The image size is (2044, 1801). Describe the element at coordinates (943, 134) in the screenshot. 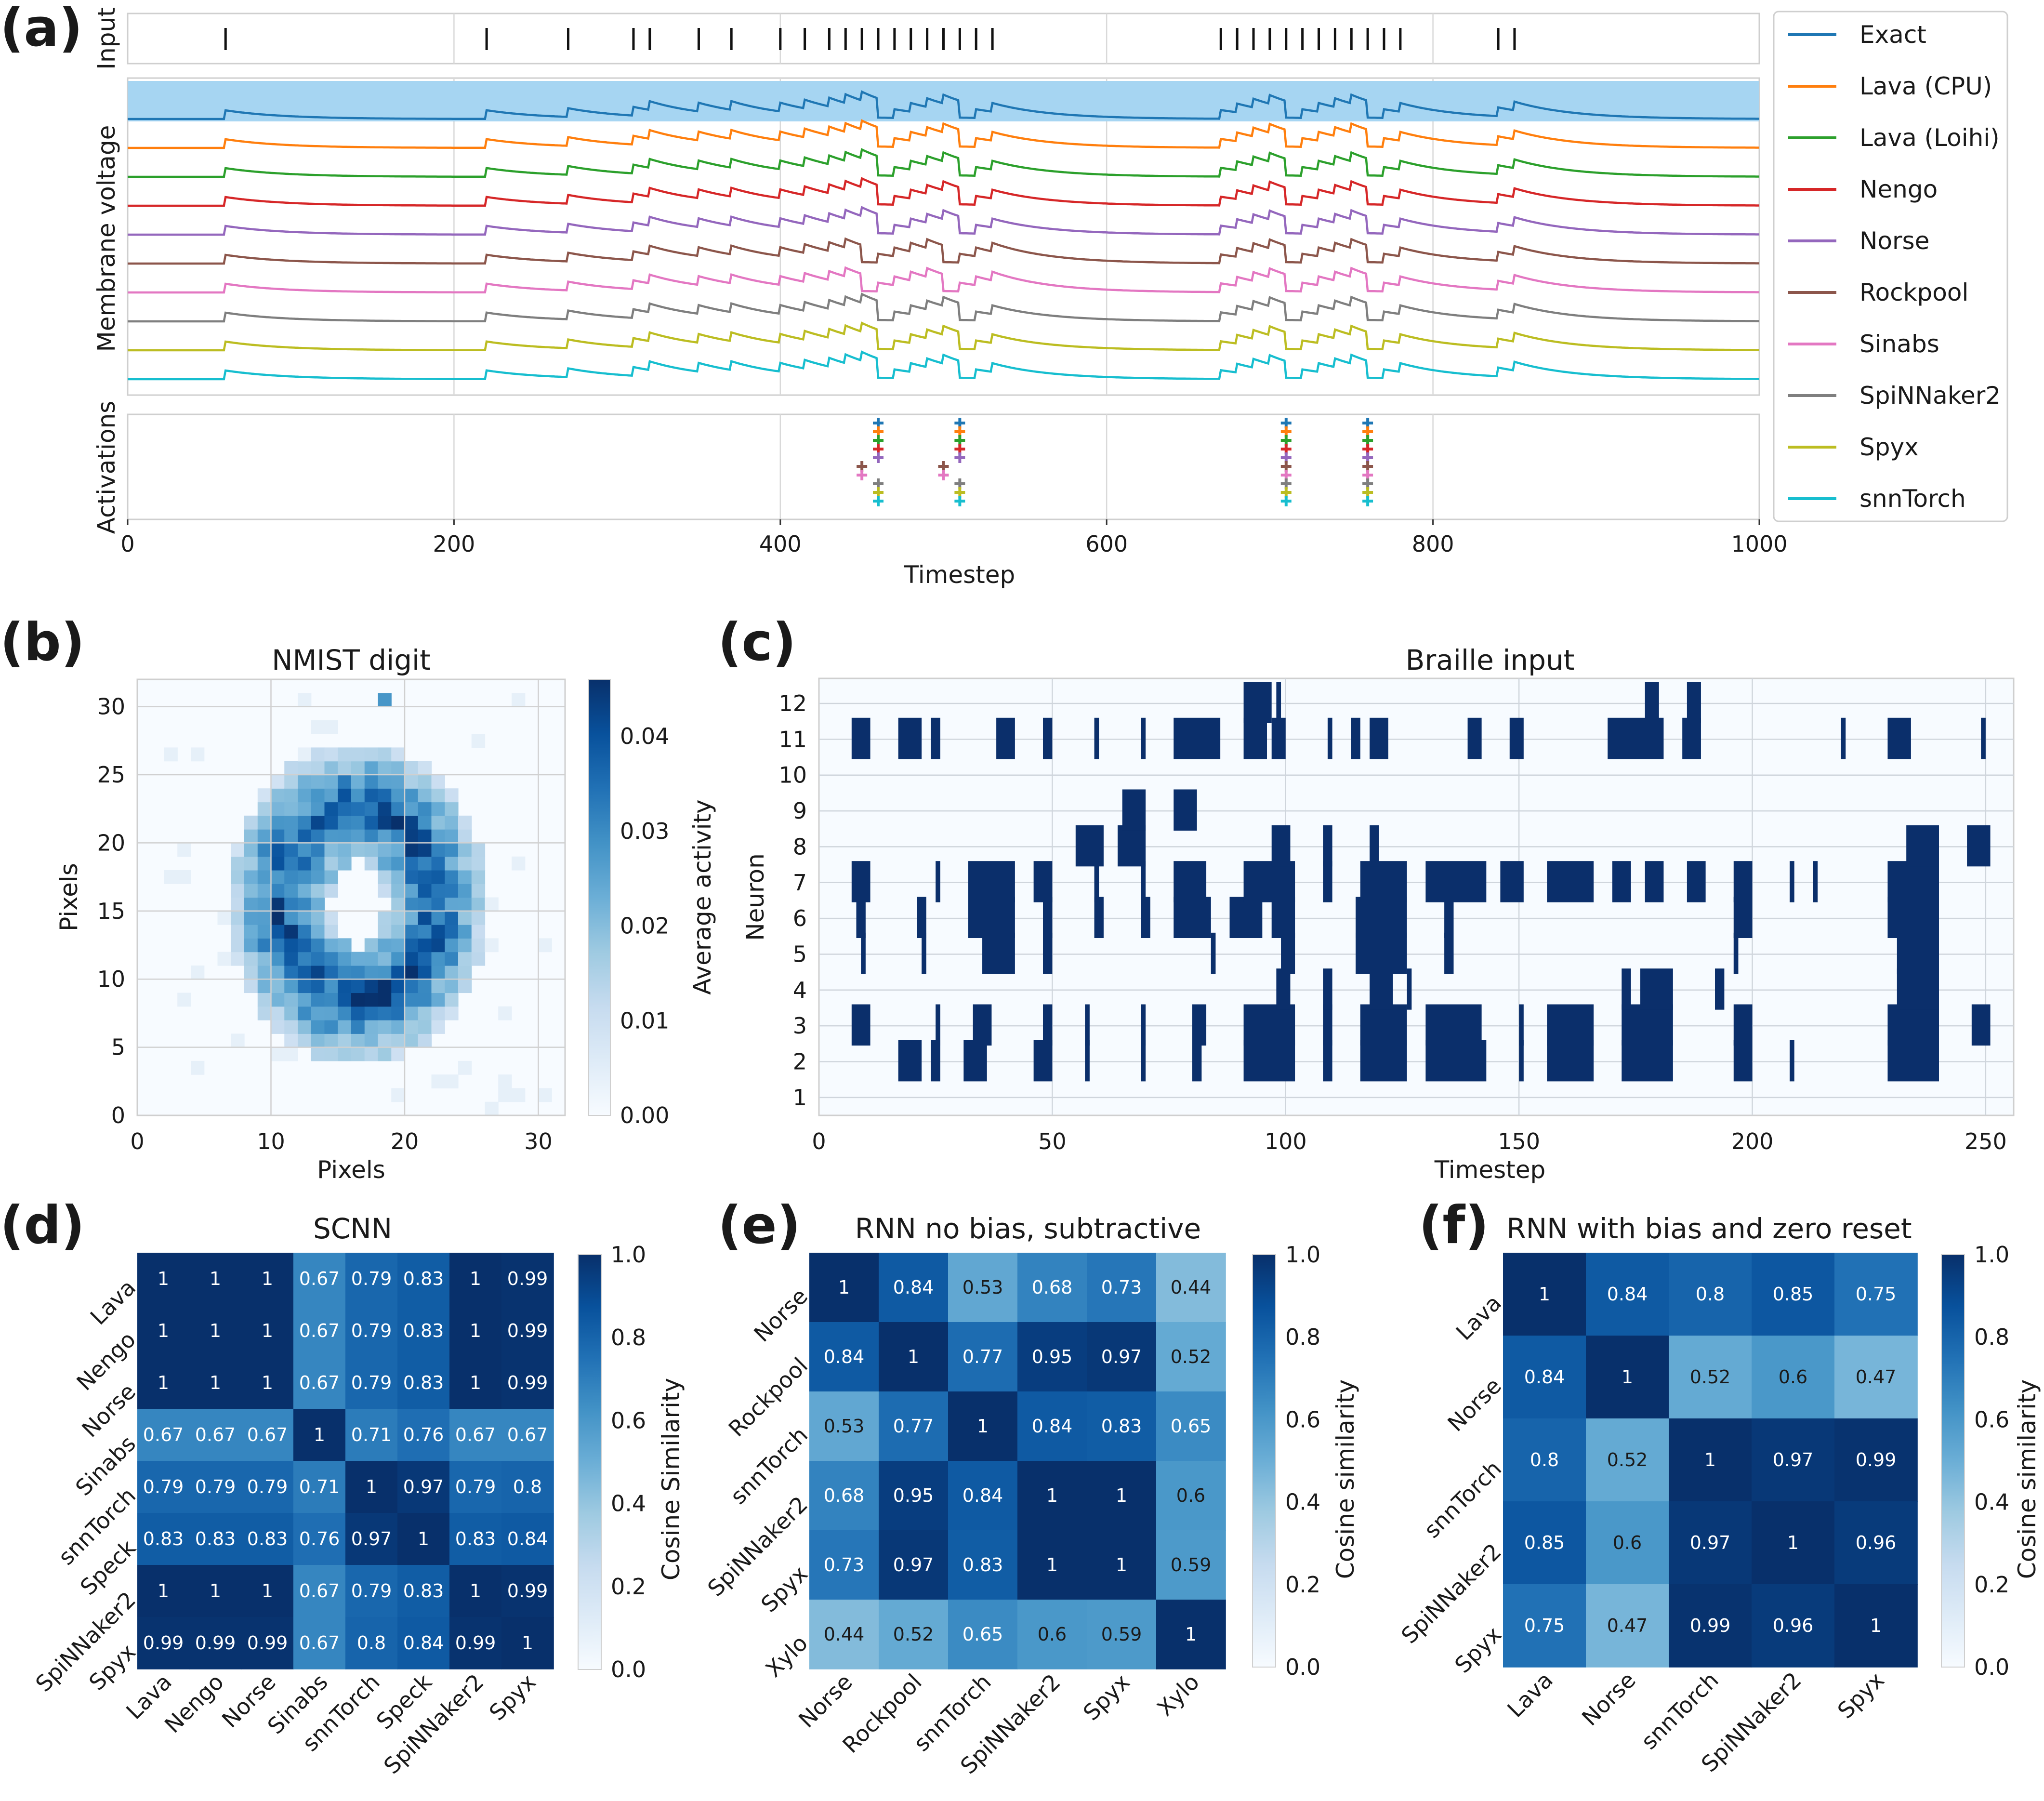

I see `voltage-trace-lava-cpu-` at that location.